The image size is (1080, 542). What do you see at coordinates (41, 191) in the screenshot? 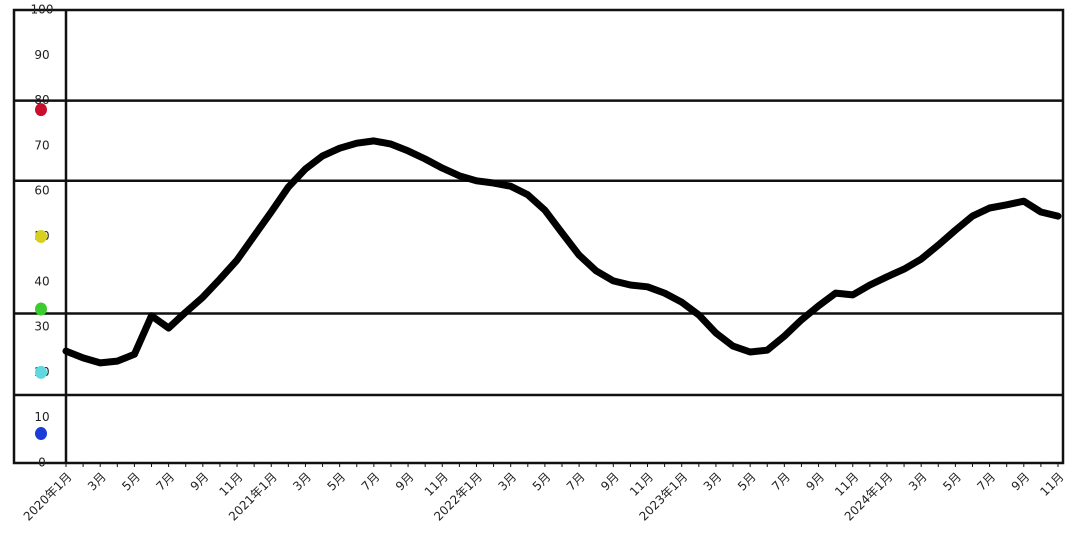
I see `y-tick-label: 60` at bounding box center [41, 191].